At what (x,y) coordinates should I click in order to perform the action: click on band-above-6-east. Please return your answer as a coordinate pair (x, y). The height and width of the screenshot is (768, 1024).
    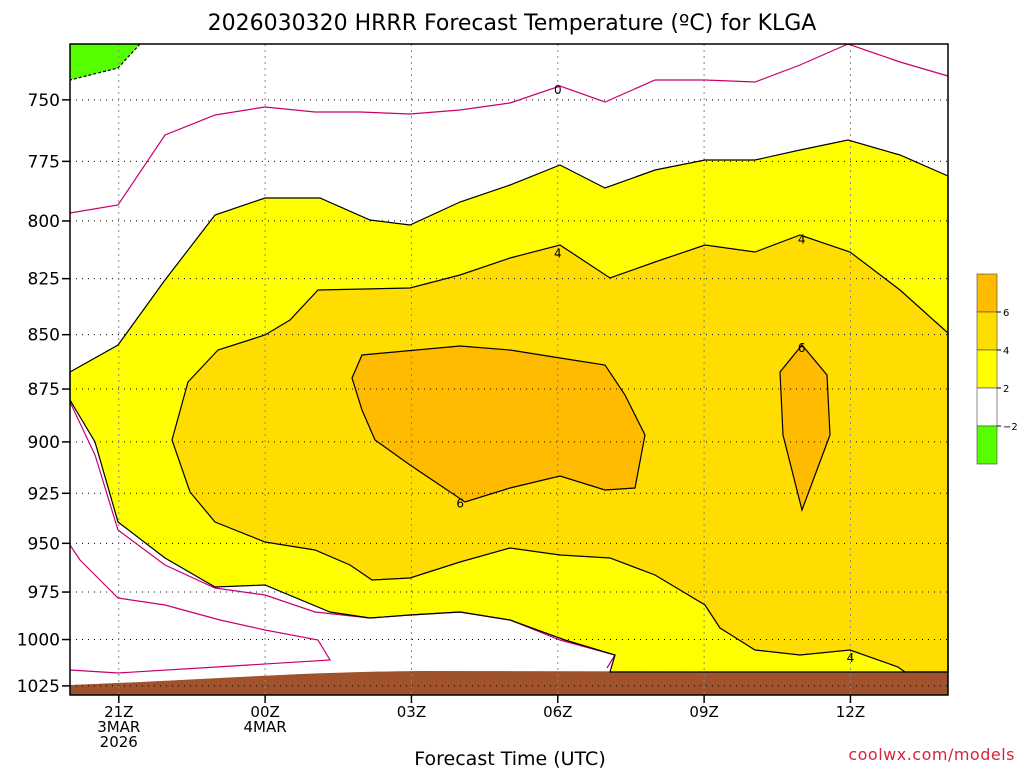
    Looking at the image, I should click on (805, 427).